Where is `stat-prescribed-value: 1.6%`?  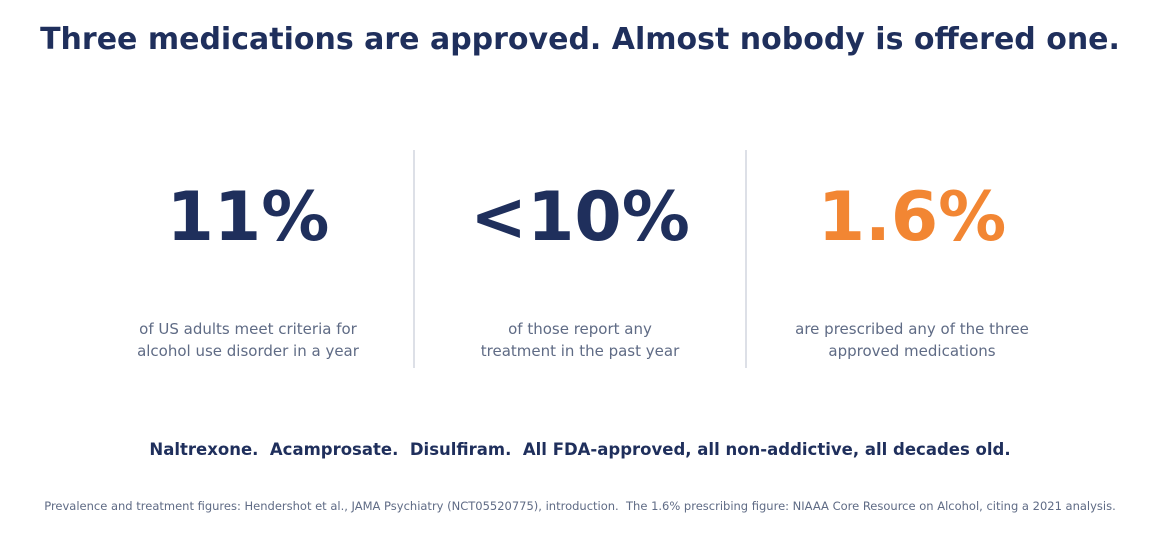
stat-prescribed-value: 1.6% is located at coordinates (912, 217).